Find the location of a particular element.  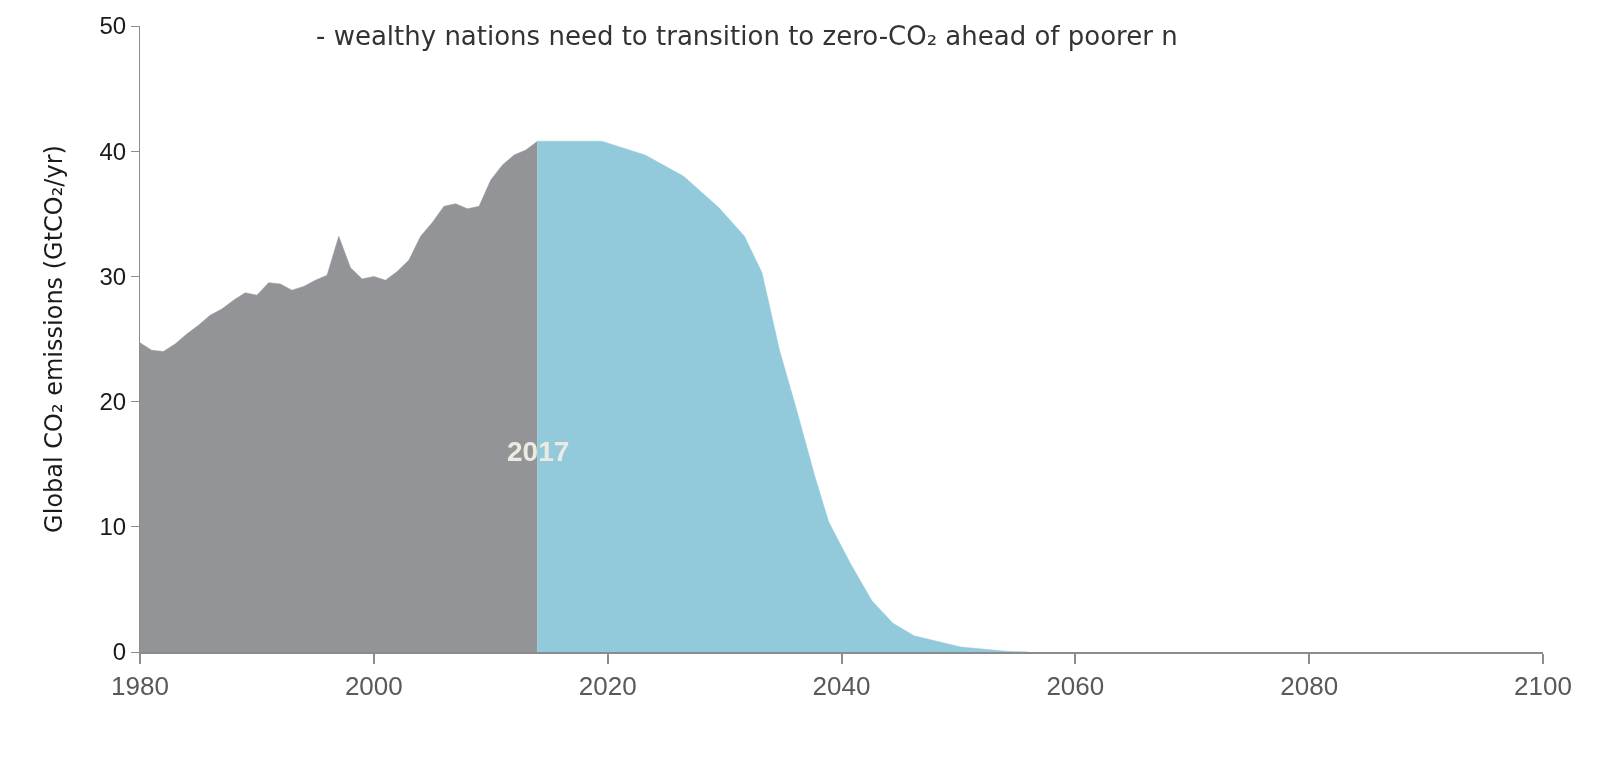

x-tick-label: 2080 is located at coordinates (1309, 686).